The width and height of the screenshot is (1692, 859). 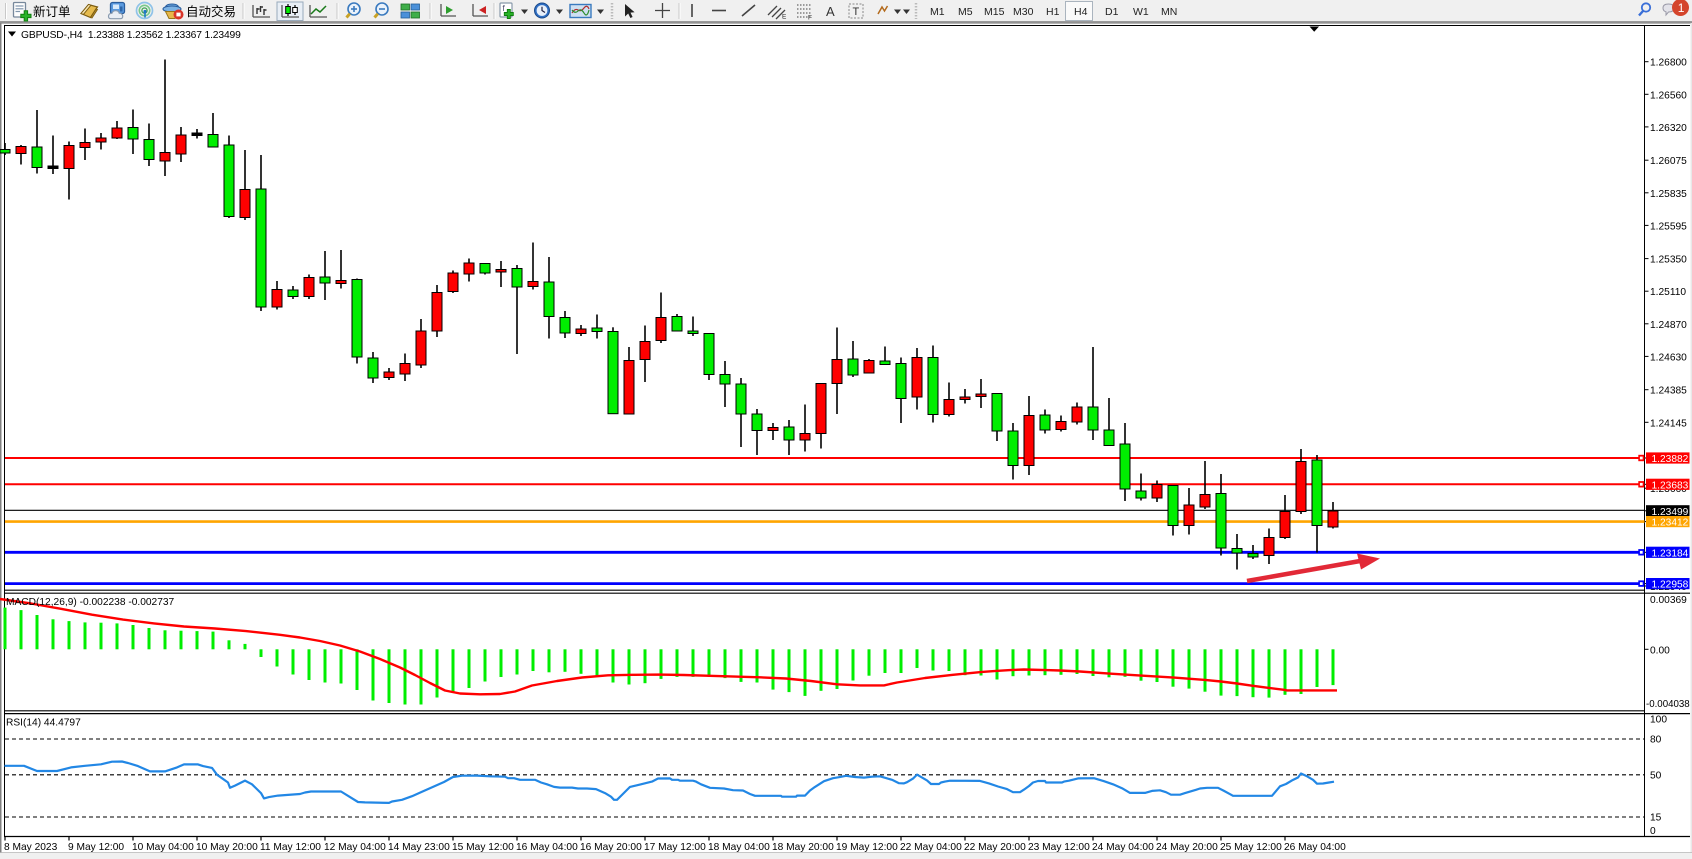 I want to click on svg-text: 15, so click(x=1656, y=818).